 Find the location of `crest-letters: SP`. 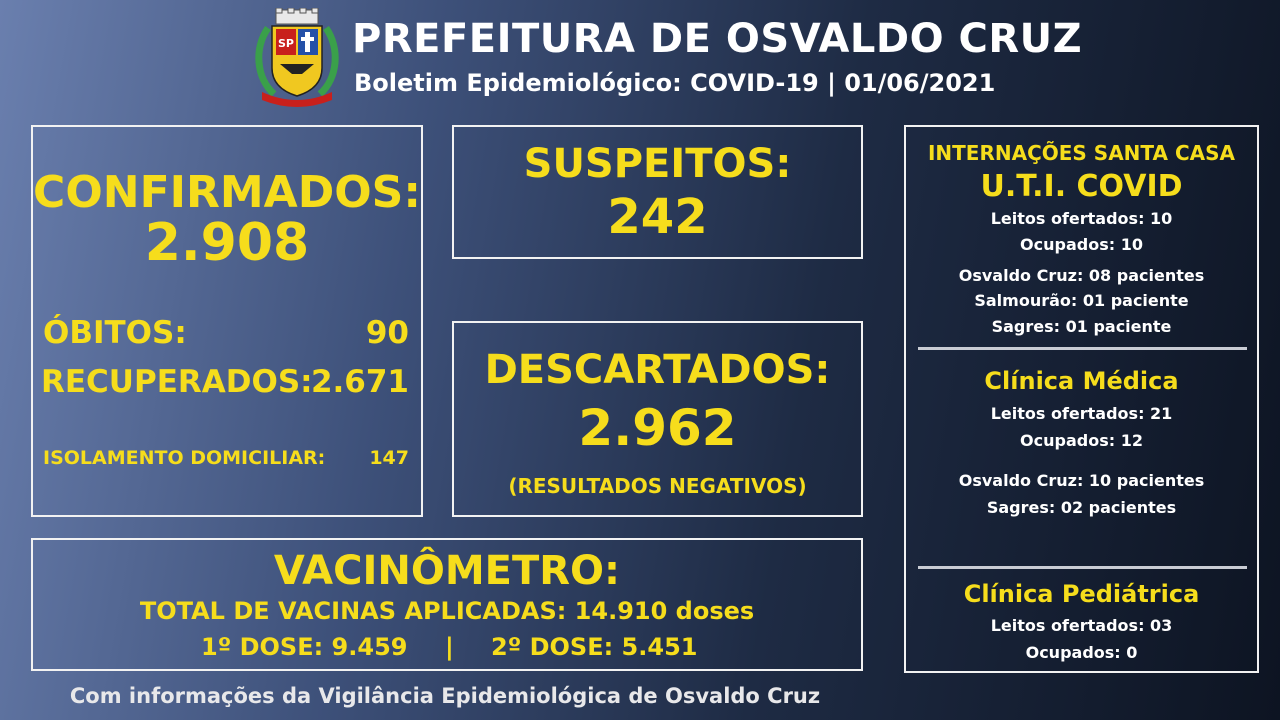

crest-letters: SP is located at coordinates (286, 43).